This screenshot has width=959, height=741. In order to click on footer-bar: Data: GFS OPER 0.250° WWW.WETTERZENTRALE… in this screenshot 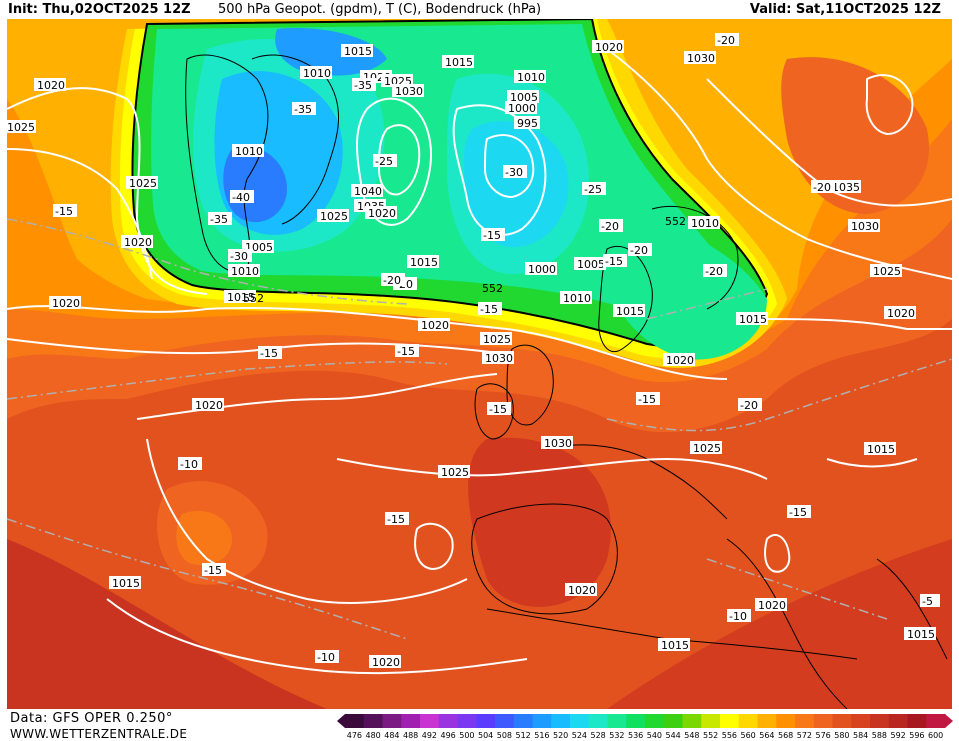, I will do `click(479, 725)`.